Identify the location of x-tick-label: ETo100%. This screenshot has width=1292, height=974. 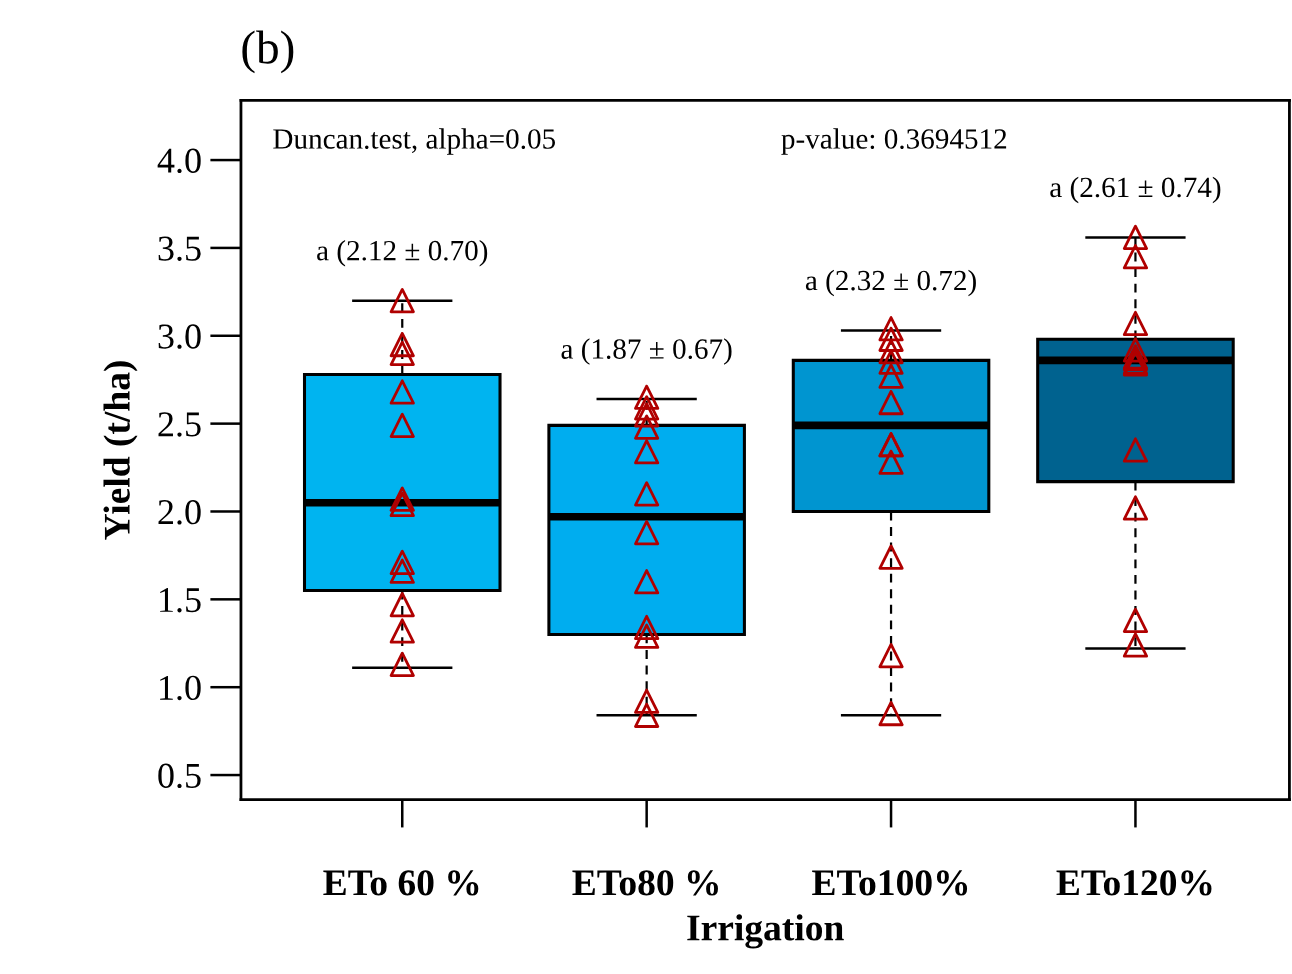
(890, 883).